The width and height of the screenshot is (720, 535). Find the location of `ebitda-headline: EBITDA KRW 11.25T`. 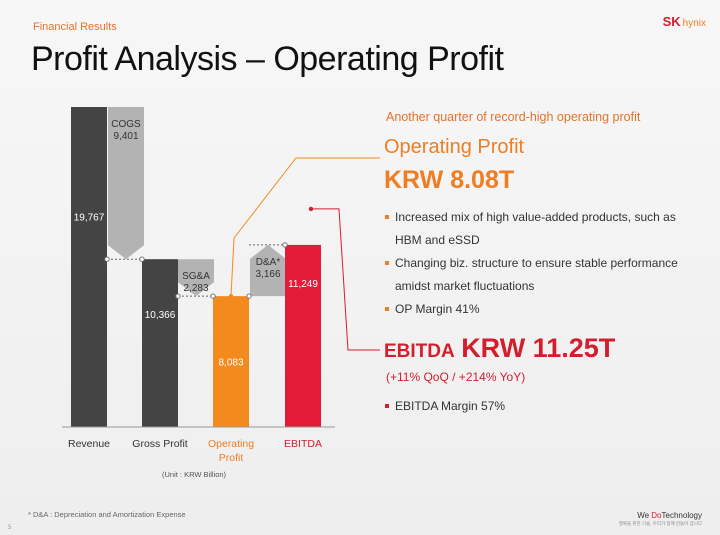

ebitda-headline: EBITDA KRW 11.25T is located at coordinates (499, 348).